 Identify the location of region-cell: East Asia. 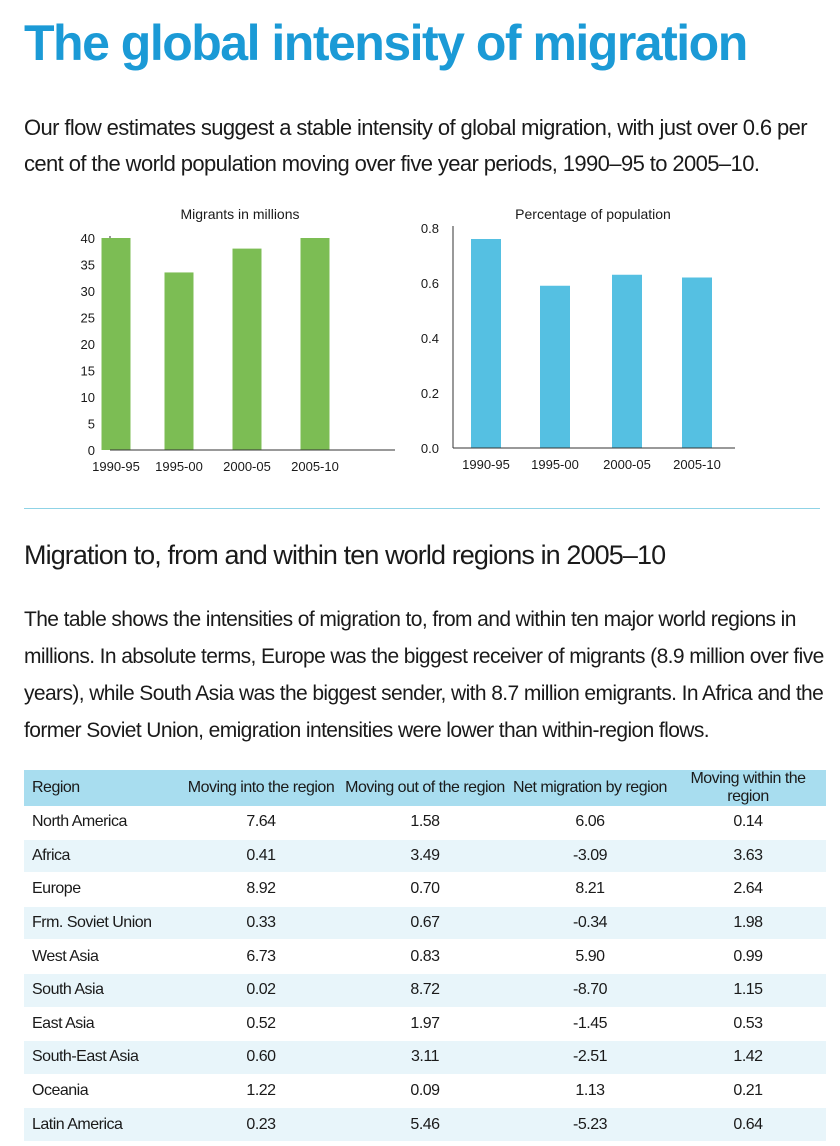
(103, 1024).